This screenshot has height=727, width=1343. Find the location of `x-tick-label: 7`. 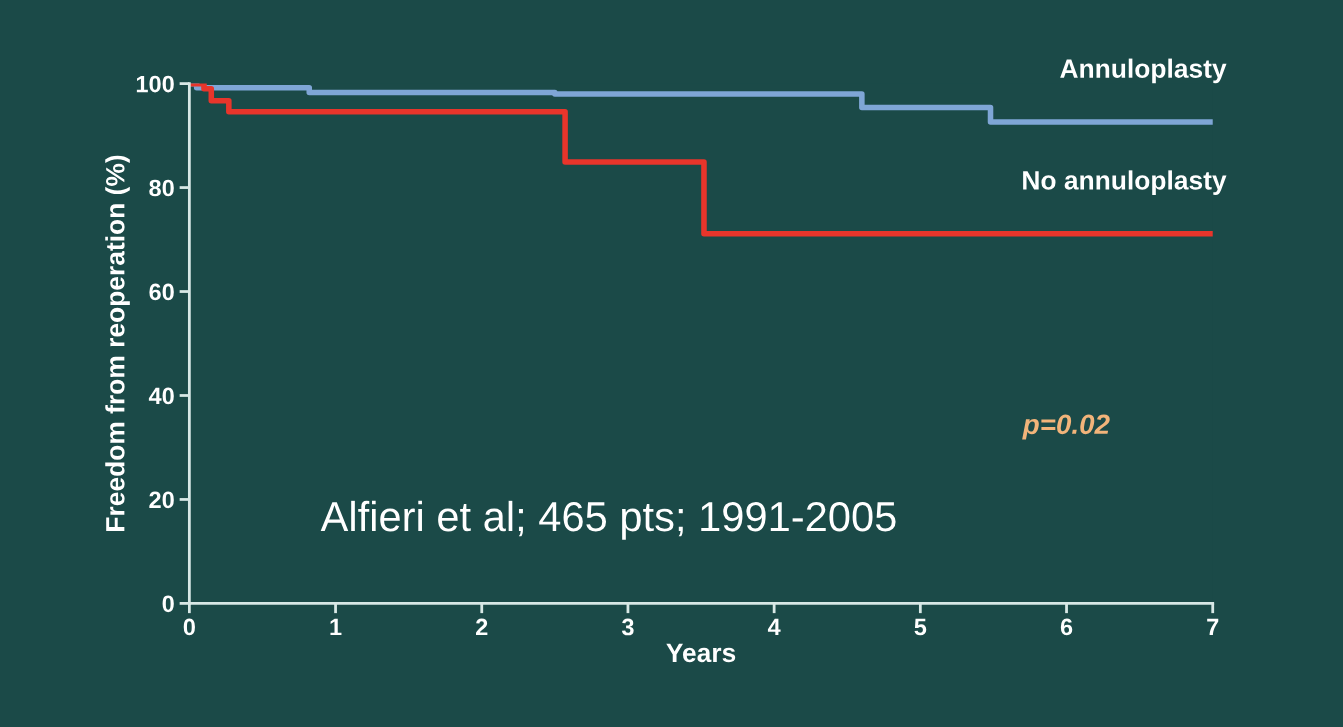

x-tick-label: 7 is located at coordinates (1213, 627).